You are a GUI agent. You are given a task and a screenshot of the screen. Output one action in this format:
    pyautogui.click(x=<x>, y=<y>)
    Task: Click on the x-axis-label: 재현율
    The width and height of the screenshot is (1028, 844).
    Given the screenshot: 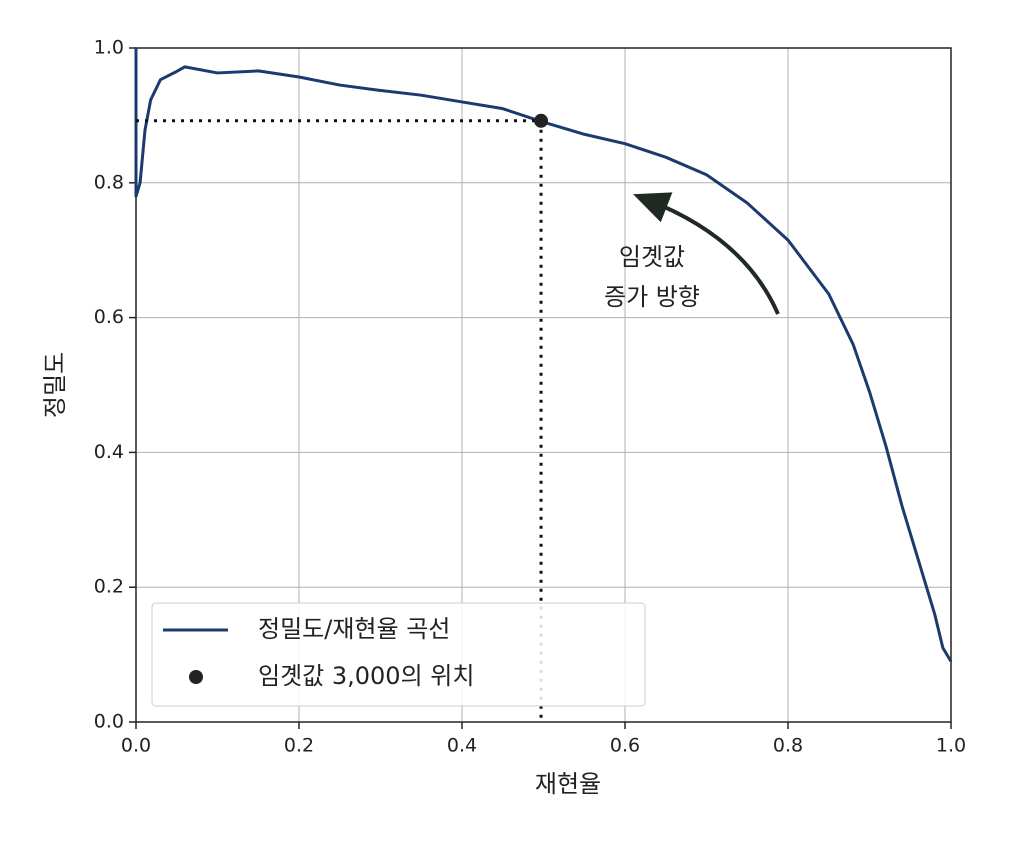 What is the action you would take?
    pyautogui.click(x=568, y=784)
    